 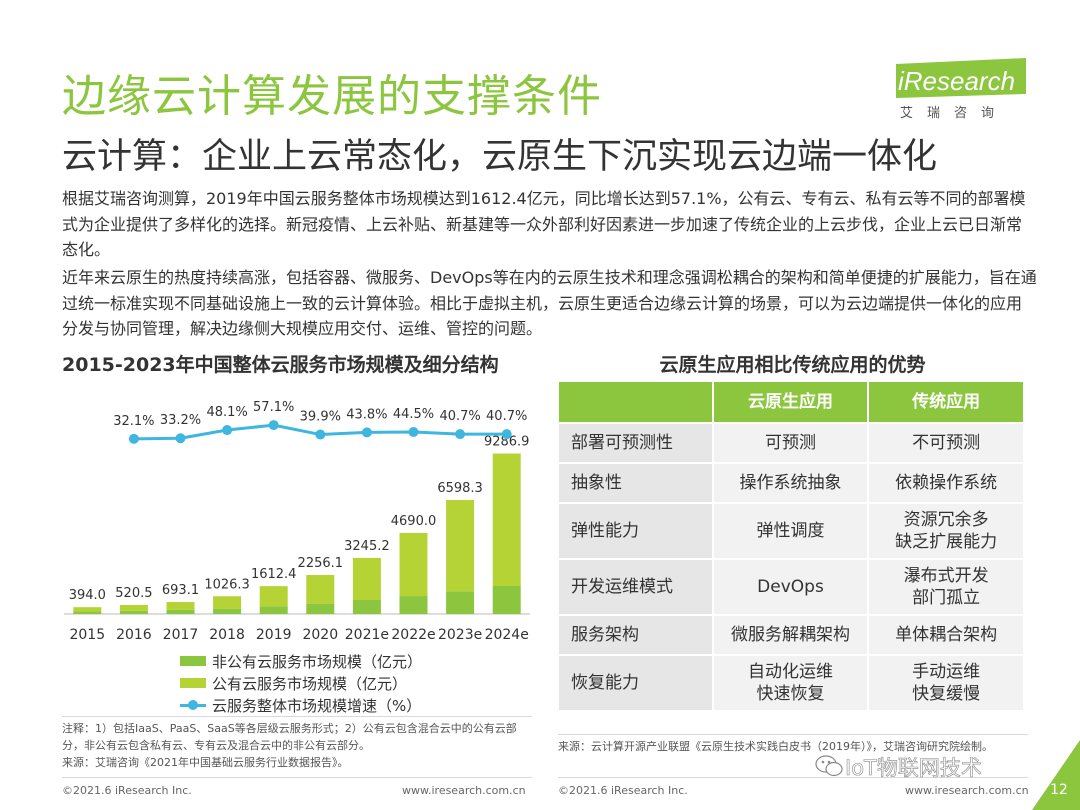 I want to click on table-row: 部署可预测性 可预测 不可预测, so click(x=791, y=443).